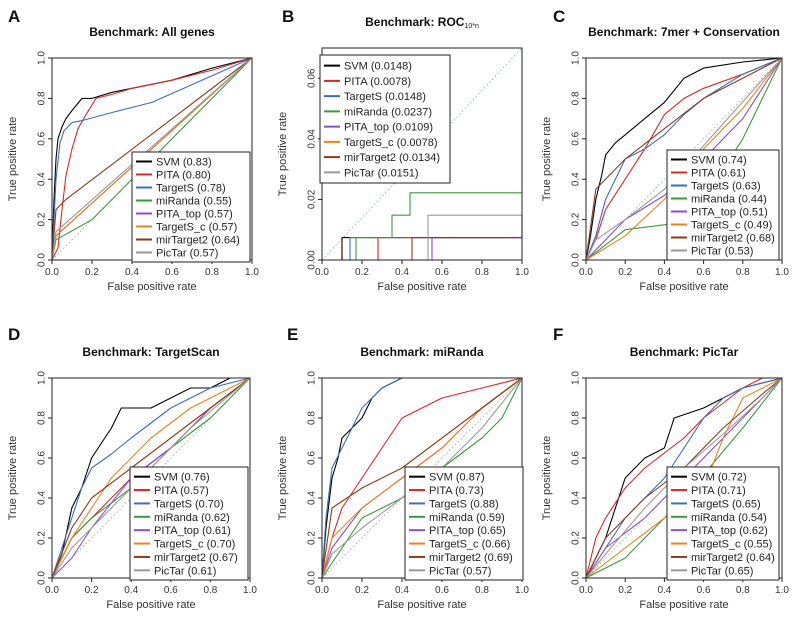 This screenshot has width=800, height=624. What do you see at coordinates (460, 571) in the screenshot?
I see `legend-entry: PicTar (0.57)` at bounding box center [460, 571].